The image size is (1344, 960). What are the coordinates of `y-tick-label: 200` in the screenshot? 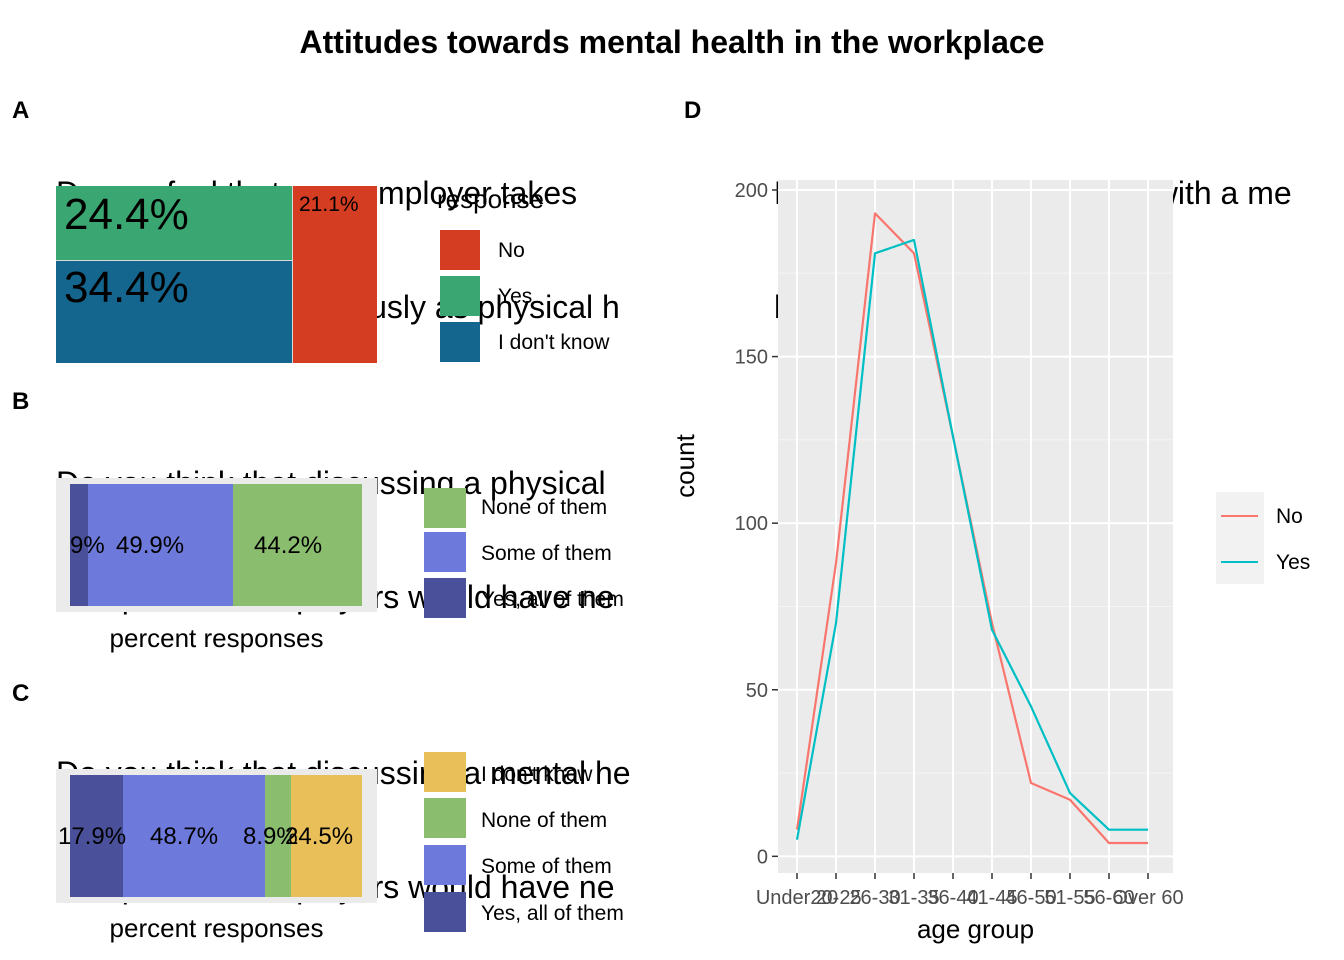 It's located at (751, 191).